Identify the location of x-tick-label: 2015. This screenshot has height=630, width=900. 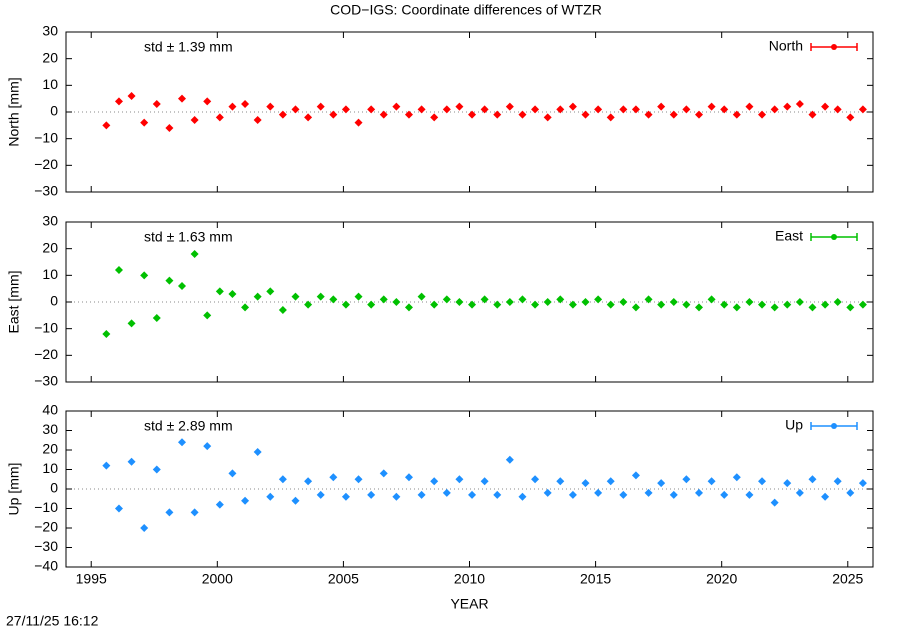
(595, 579).